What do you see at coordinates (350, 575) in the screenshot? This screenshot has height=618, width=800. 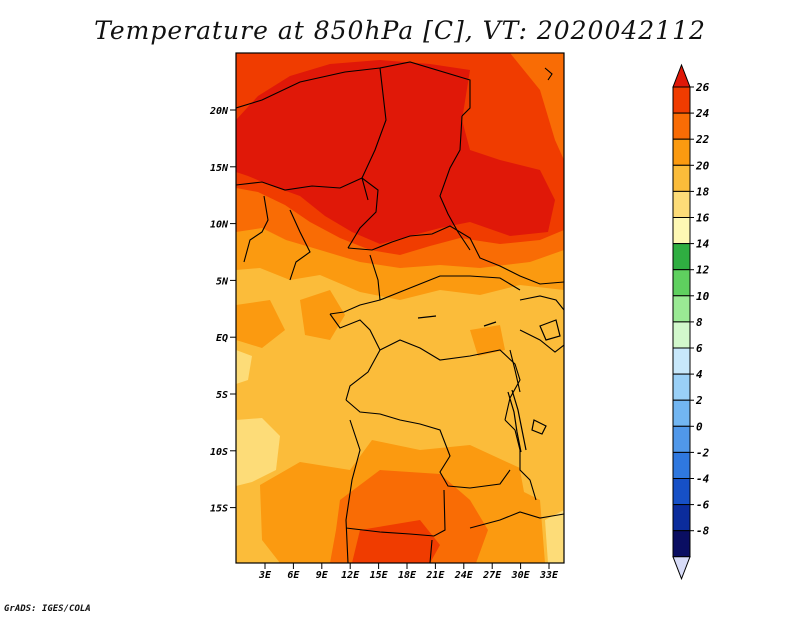 I see `lon-tick-label: 12E` at bounding box center [350, 575].